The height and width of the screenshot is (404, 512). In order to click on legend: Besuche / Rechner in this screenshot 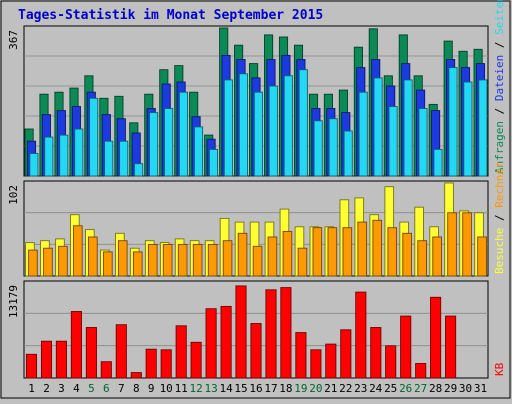, I will do `click(499, 217)`.